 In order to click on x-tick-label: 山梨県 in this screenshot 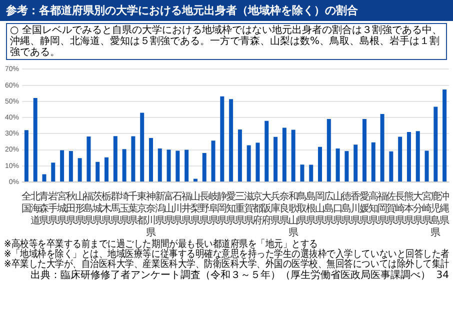, I will do `click(195, 208)`.